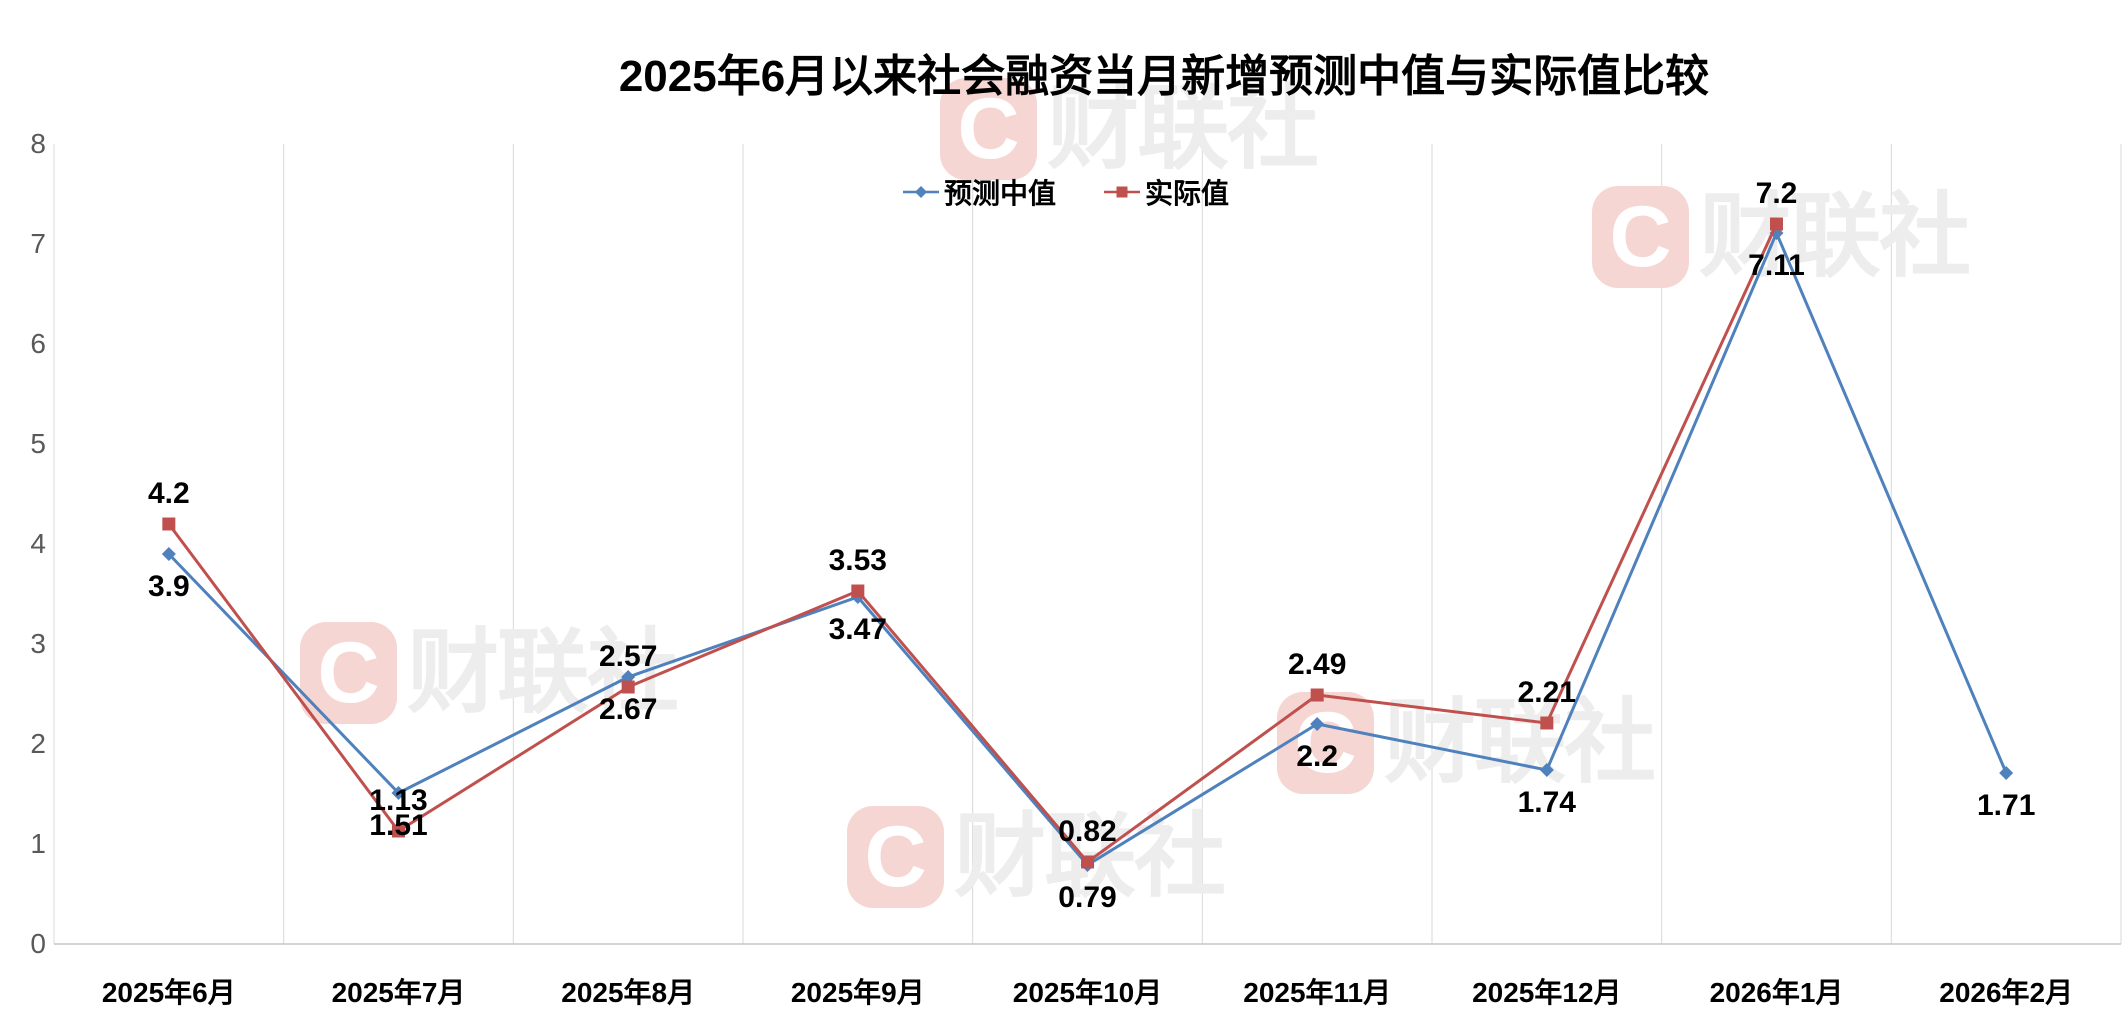 Image resolution: width=2126 pixels, height=1024 pixels. What do you see at coordinates (38, 843) in the screenshot?
I see `y-axis-tick-label: 1` at bounding box center [38, 843].